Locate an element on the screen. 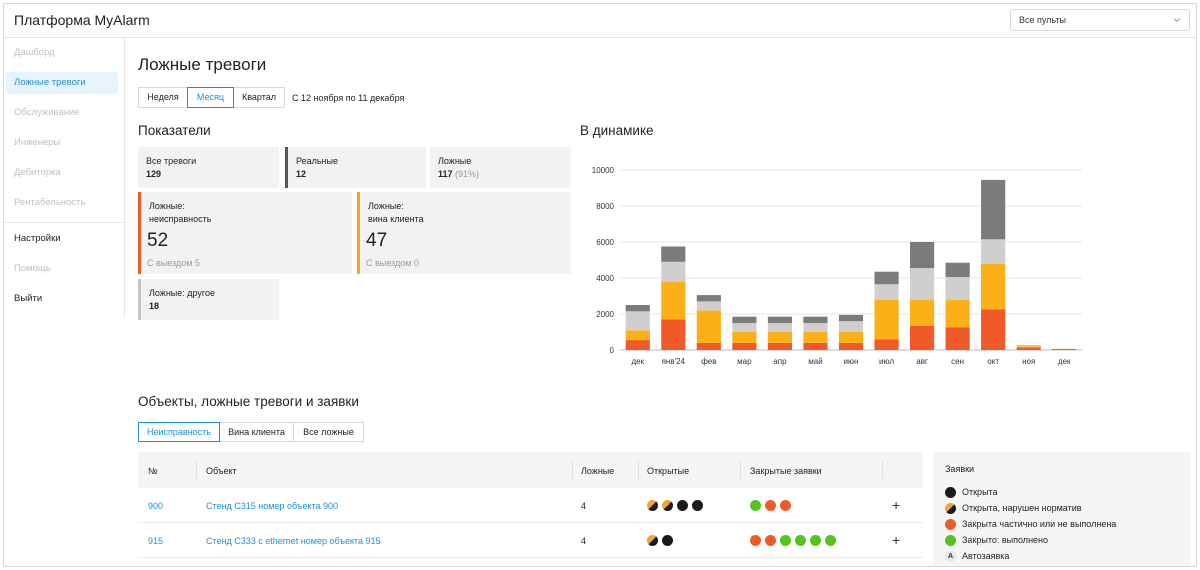  col-number: № is located at coordinates (153, 471).